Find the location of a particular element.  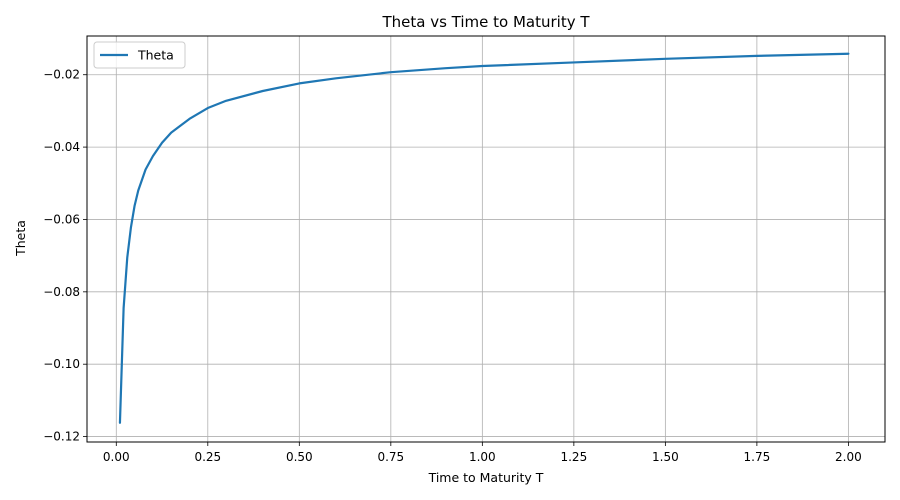

x-axis-label: Time to Maturity T is located at coordinates (486, 477).